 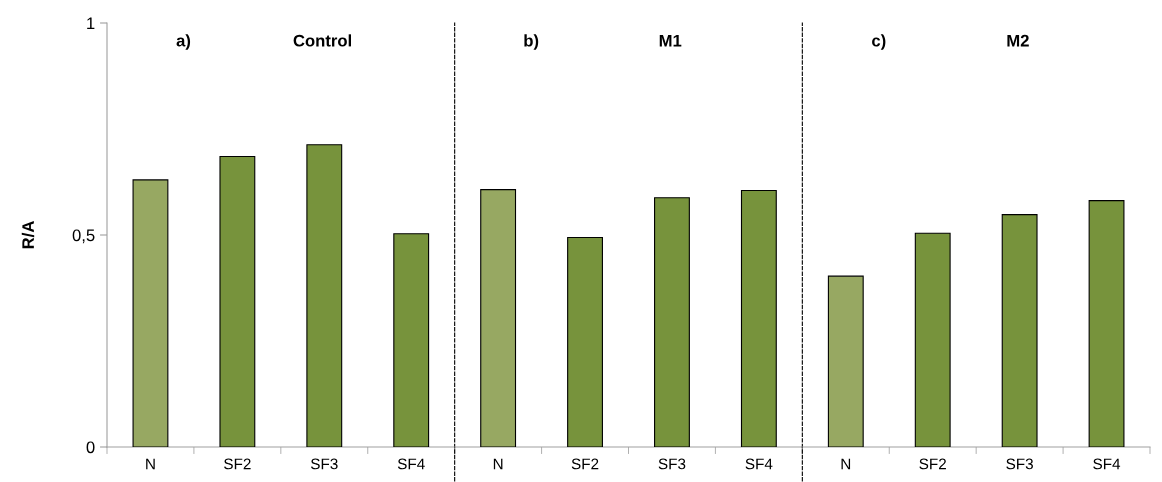 I want to click on y-axis-title: R/A, so click(x=28, y=235).